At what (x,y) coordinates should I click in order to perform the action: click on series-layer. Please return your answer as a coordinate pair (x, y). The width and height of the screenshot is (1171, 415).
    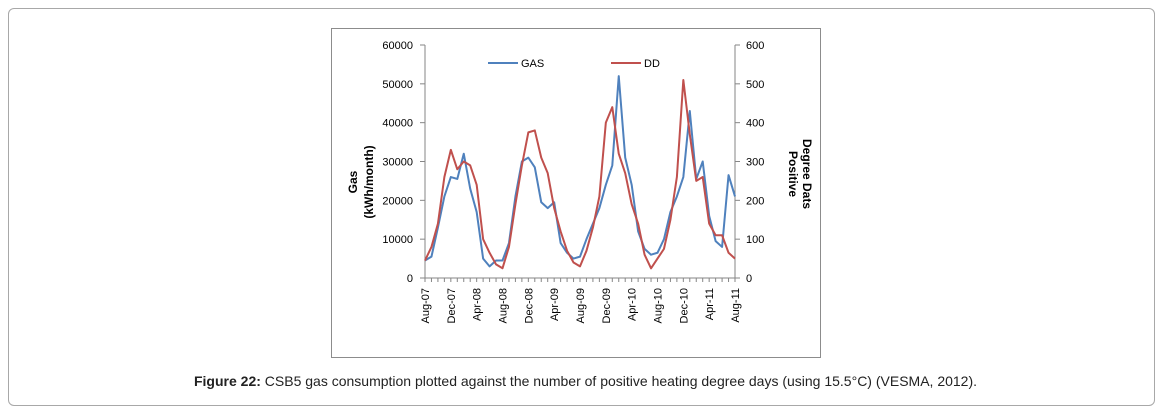
    Looking at the image, I should click on (580, 172).